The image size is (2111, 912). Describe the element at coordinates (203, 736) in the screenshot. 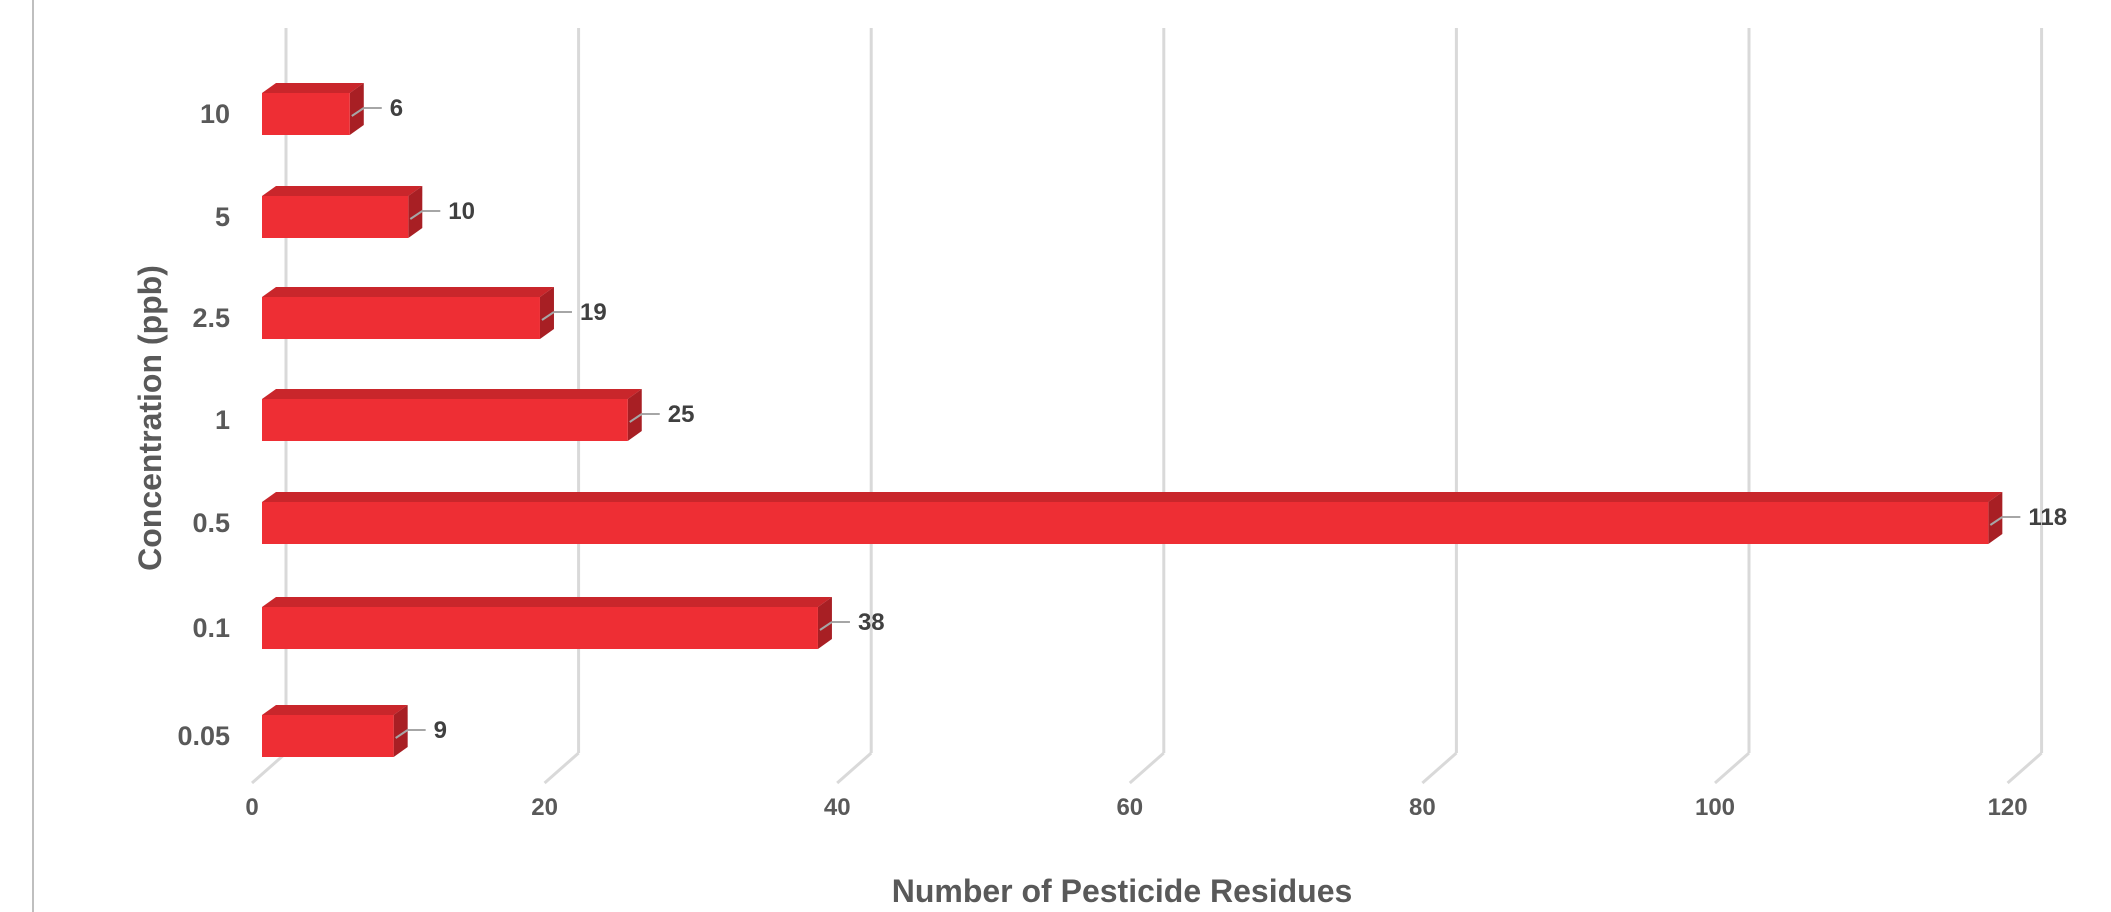

I see `y-tick-label: 0.05` at that location.